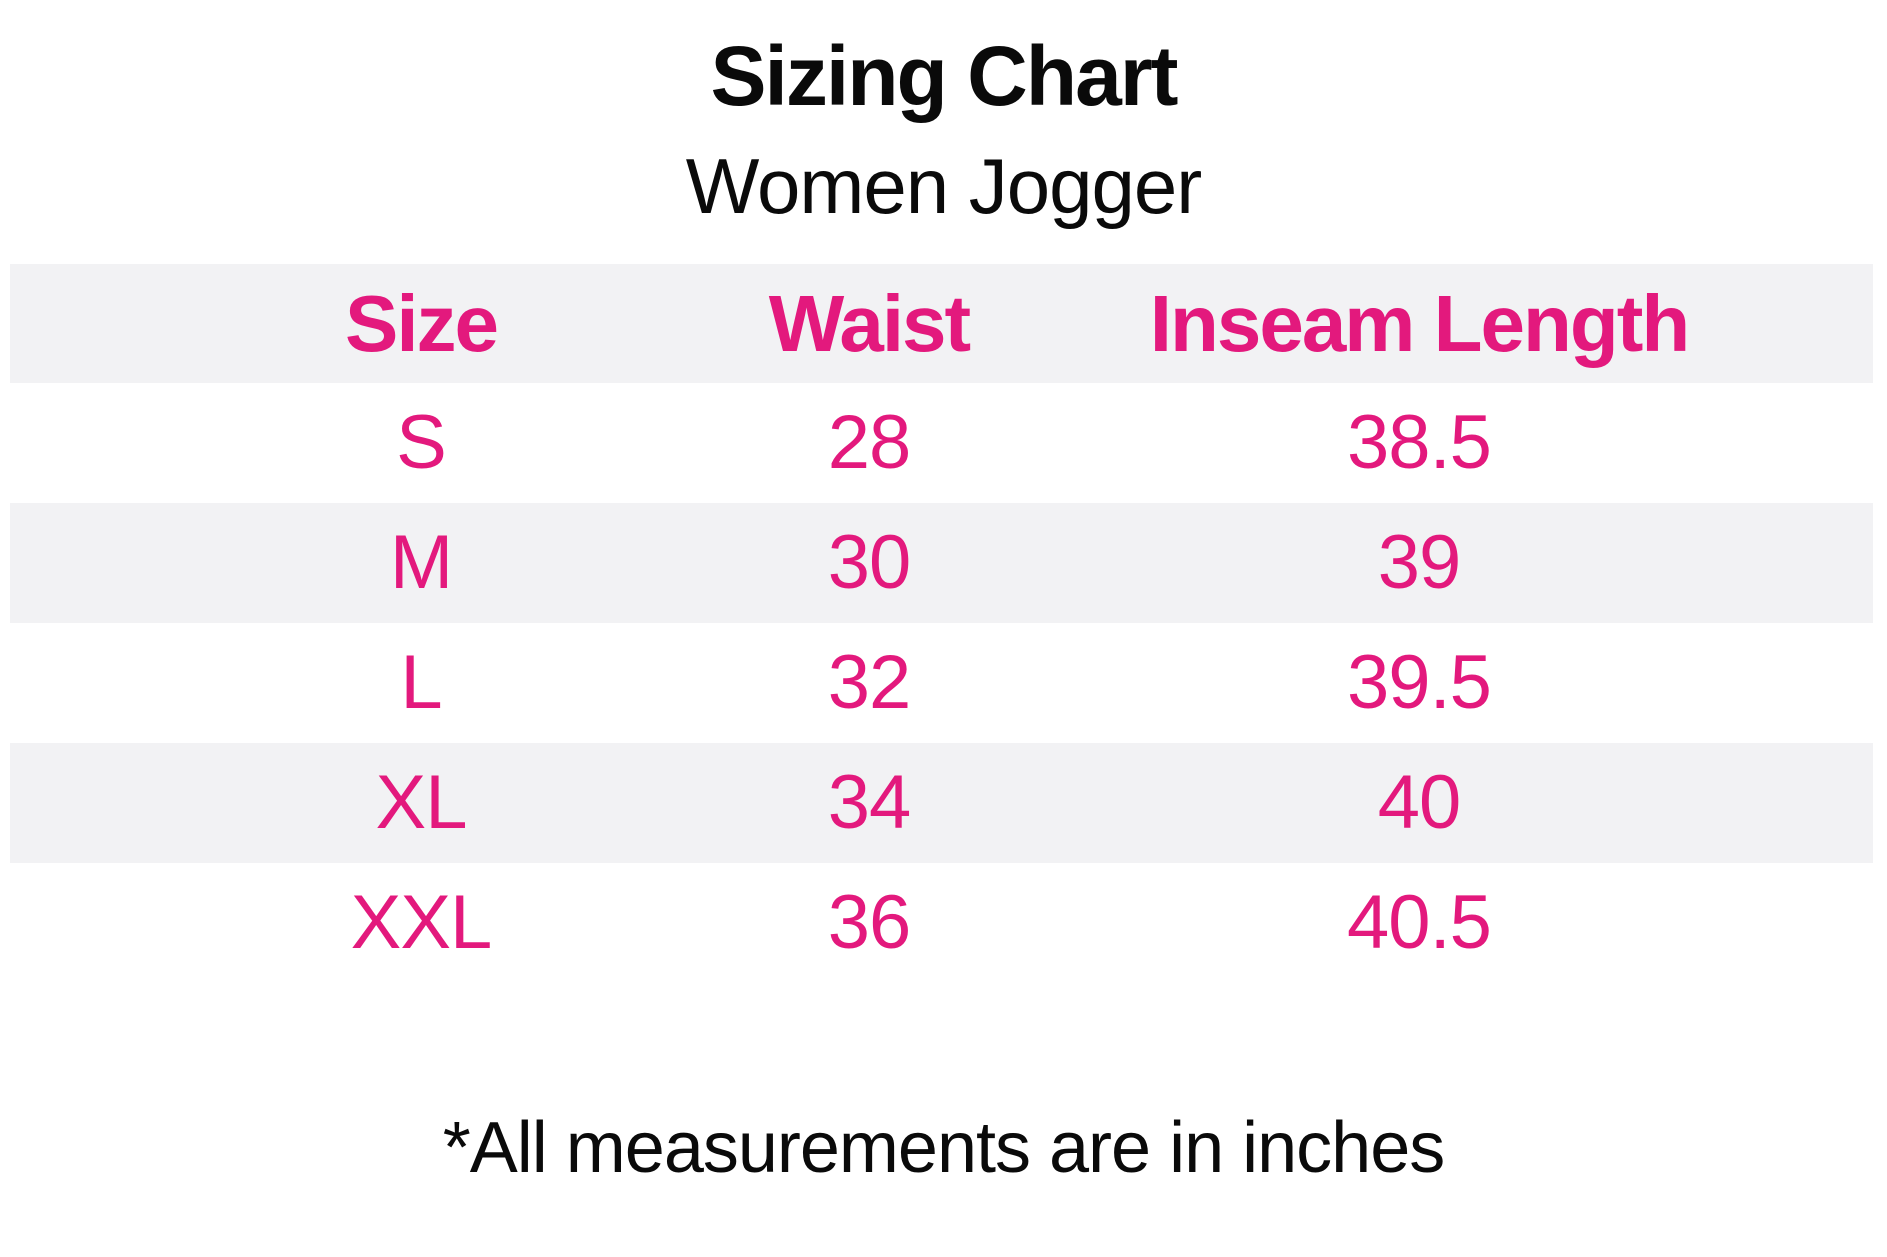  What do you see at coordinates (943, 1148) in the screenshot?
I see `measurements-footnote: *All measurements are in inches` at bounding box center [943, 1148].